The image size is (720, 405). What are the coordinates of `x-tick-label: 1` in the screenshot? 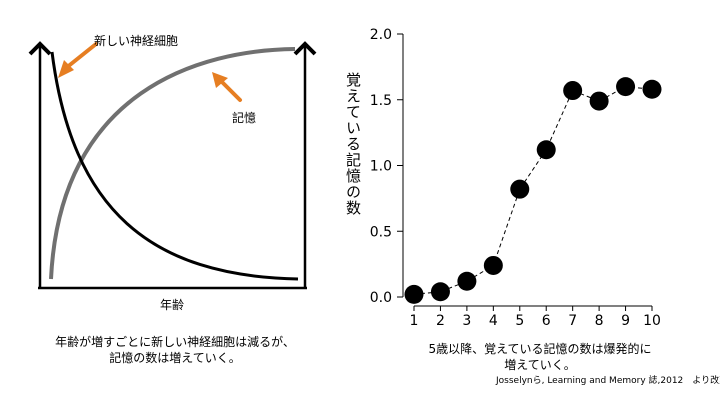 It's located at (414, 321).